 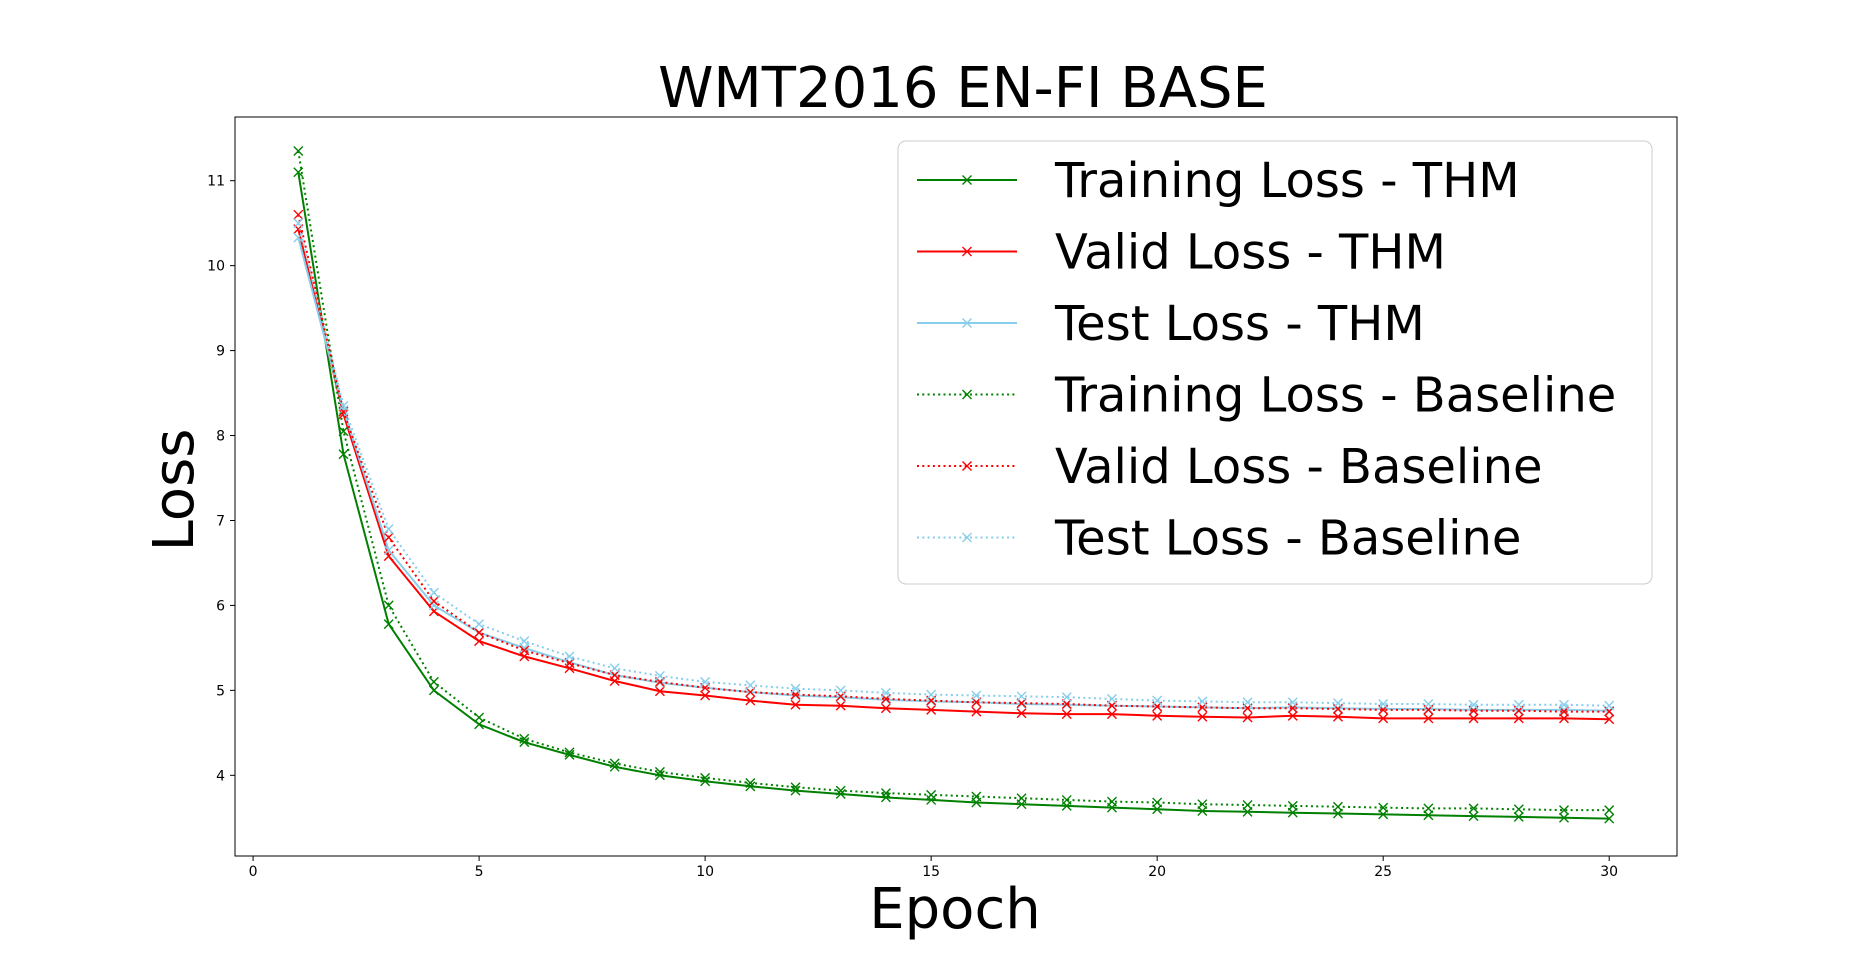 What do you see at coordinates (1287, 539) in the screenshot?
I see `legend-label: Test Loss - Baseline` at bounding box center [1287, 539].